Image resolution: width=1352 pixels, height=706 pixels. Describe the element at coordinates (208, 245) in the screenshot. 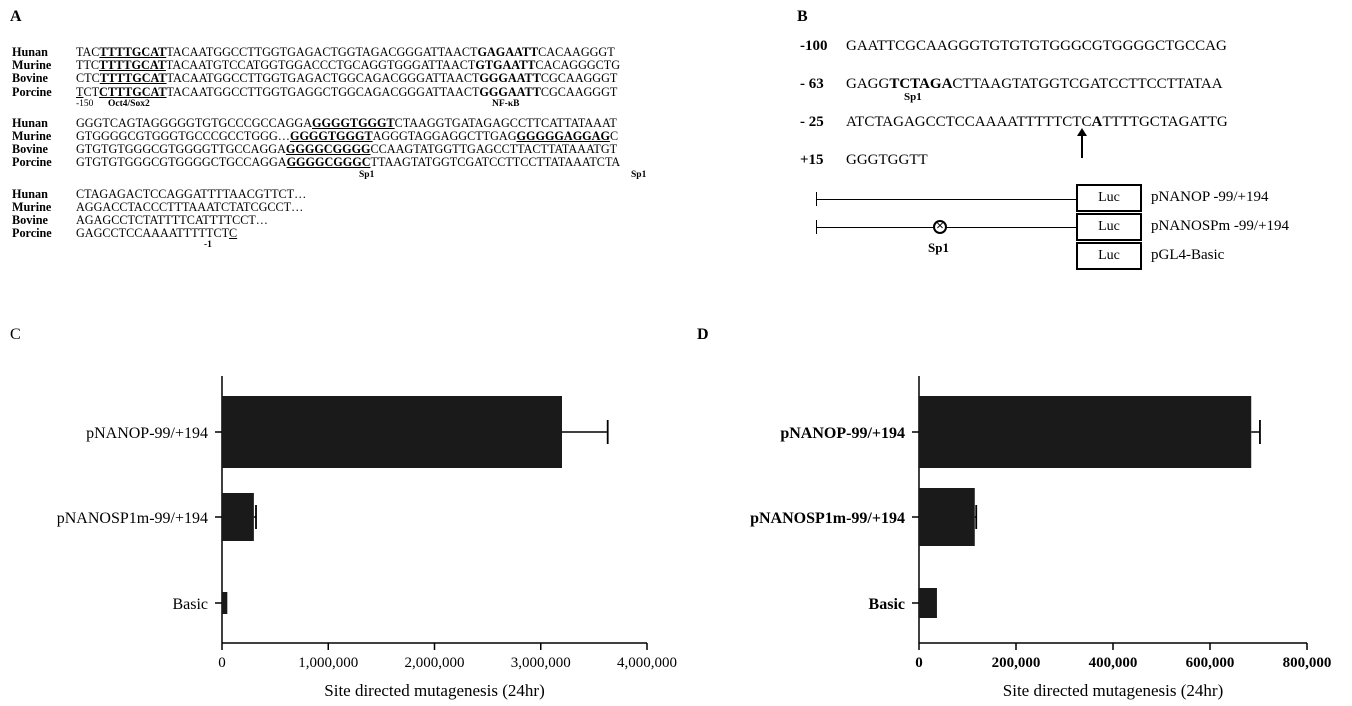

I see `position-label-end: -1` at that location.